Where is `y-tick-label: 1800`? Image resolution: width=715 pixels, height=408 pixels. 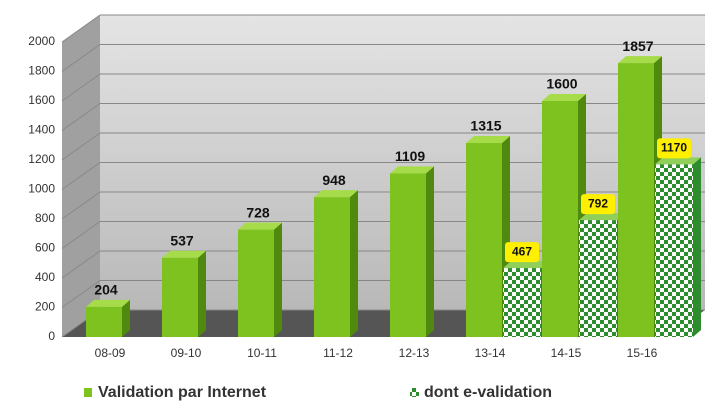
y-tick-label: 1800 is located at coordinates (41, 71).